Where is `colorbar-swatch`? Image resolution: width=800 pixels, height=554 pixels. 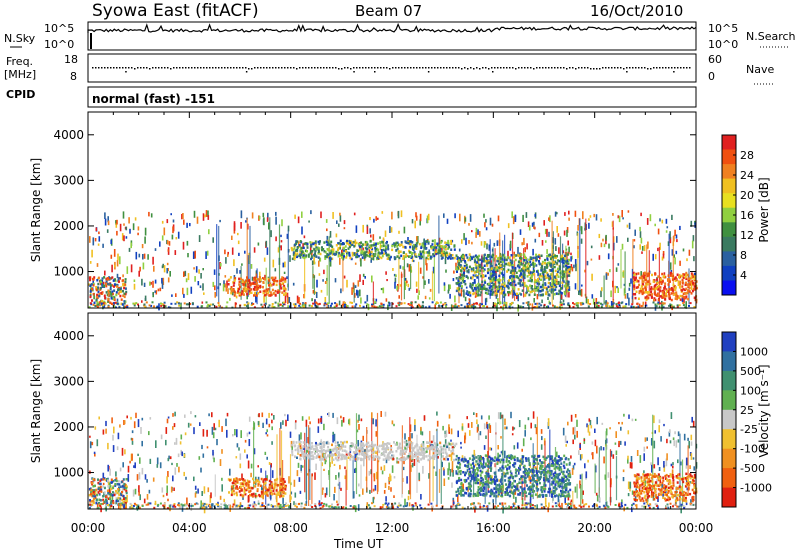 colorbar-swatch is located at coordinates (729, 172).